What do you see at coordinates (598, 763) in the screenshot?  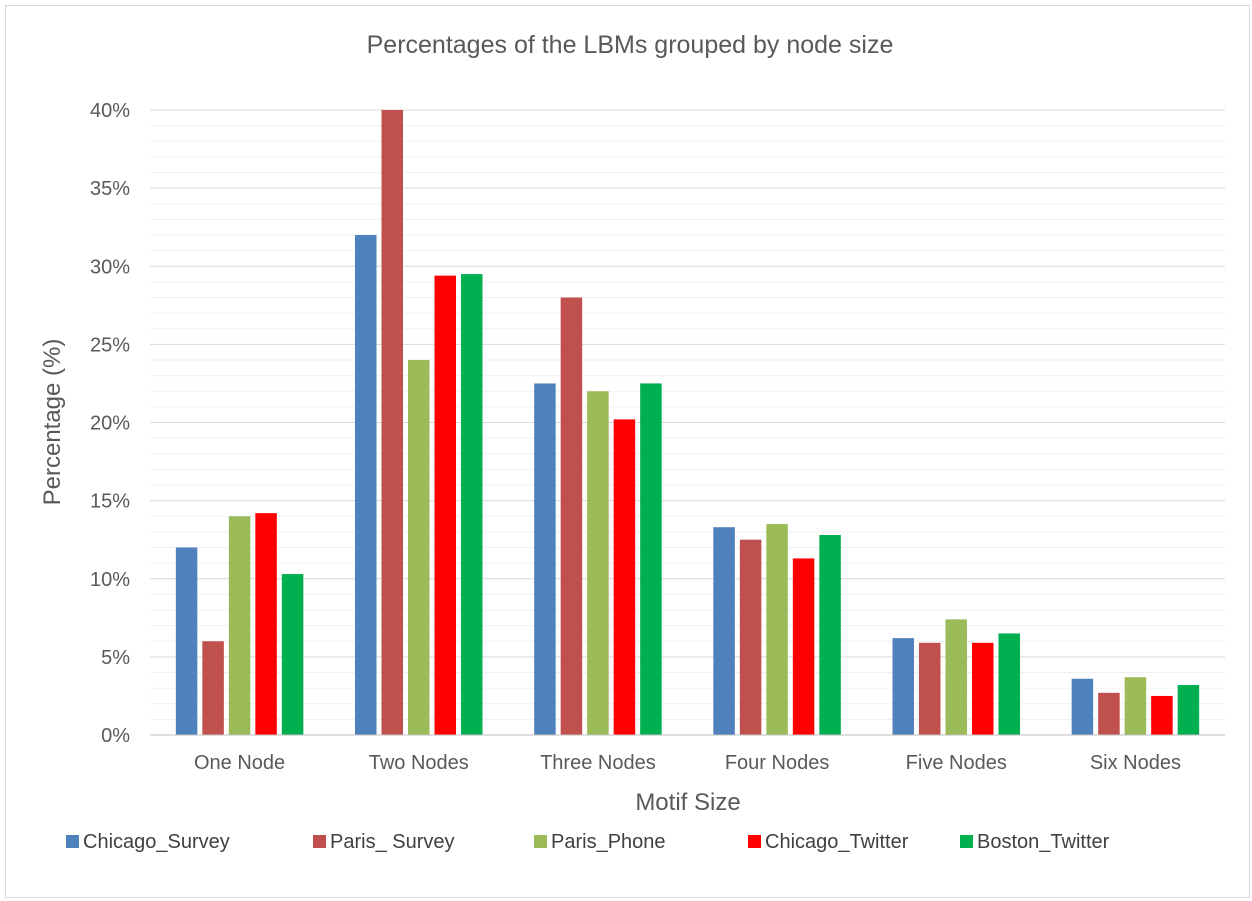 I see `x-tick-label: Three Nodes` at bounding box center [598, 763].